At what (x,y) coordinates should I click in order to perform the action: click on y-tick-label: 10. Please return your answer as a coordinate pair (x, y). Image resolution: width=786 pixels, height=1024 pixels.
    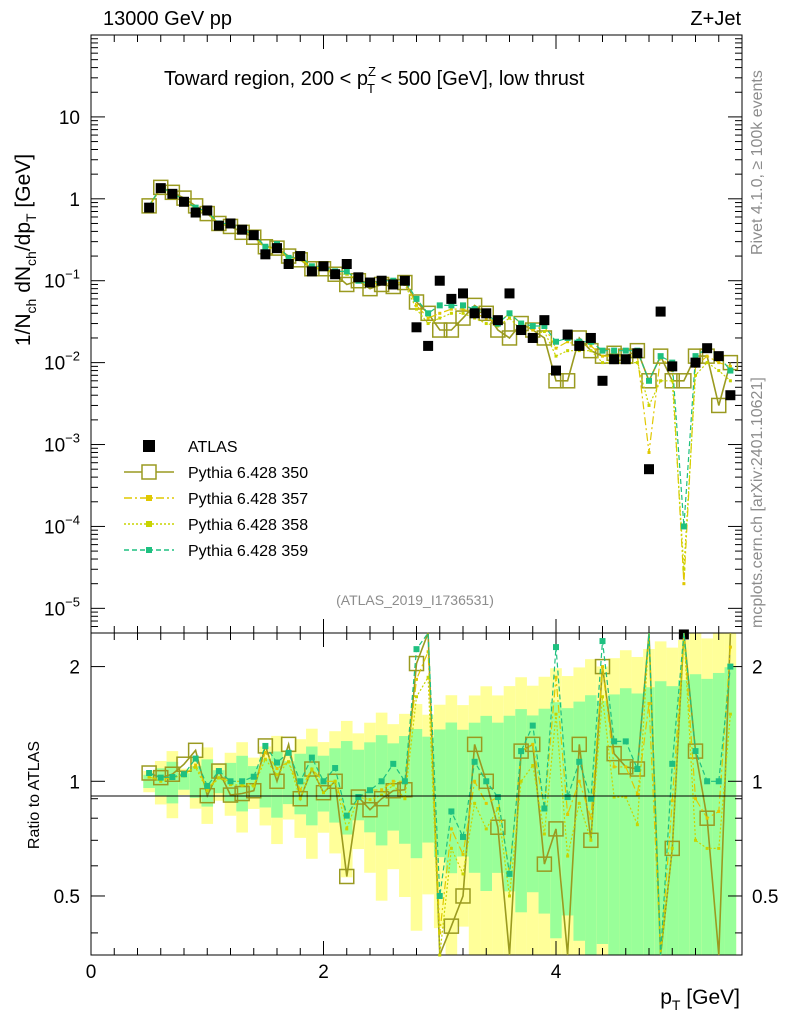
    Looking at the image, I should click on (69, 118).